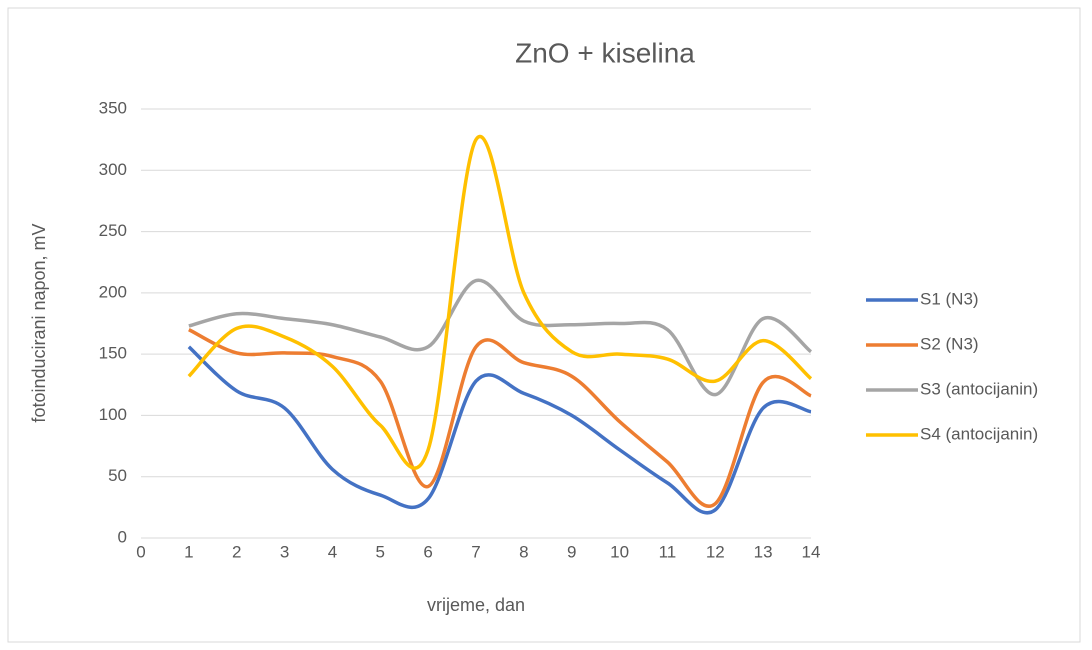 Image resolution: width=1092 pixels, height=650 pixels. I want to click on x-tick-label: 8, so click(523, 551).